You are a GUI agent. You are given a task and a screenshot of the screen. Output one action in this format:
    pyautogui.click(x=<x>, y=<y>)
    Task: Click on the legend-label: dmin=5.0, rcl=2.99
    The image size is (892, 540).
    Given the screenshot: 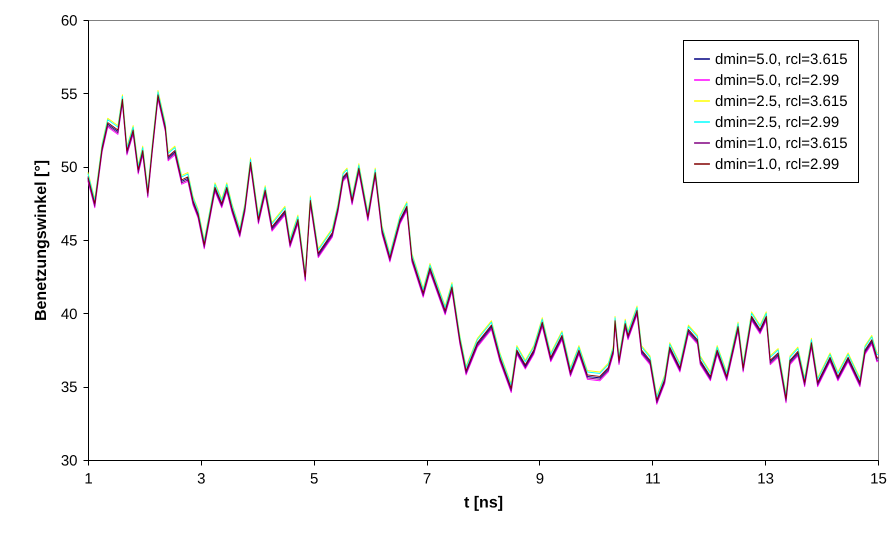 What is the action you would take?
    pyautogui.click(x=777, y=80)
    